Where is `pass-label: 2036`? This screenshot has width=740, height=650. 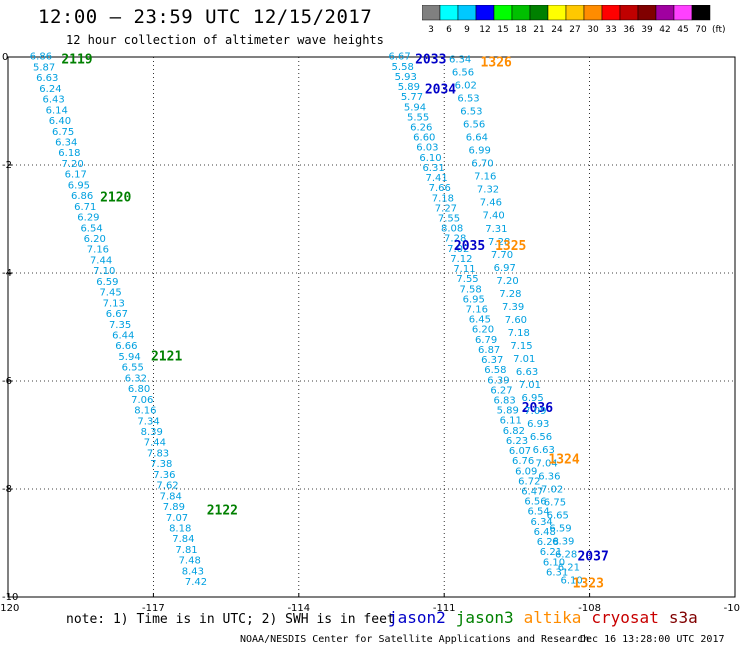
pass-label: 2036 is located at coordinates (537, 408).